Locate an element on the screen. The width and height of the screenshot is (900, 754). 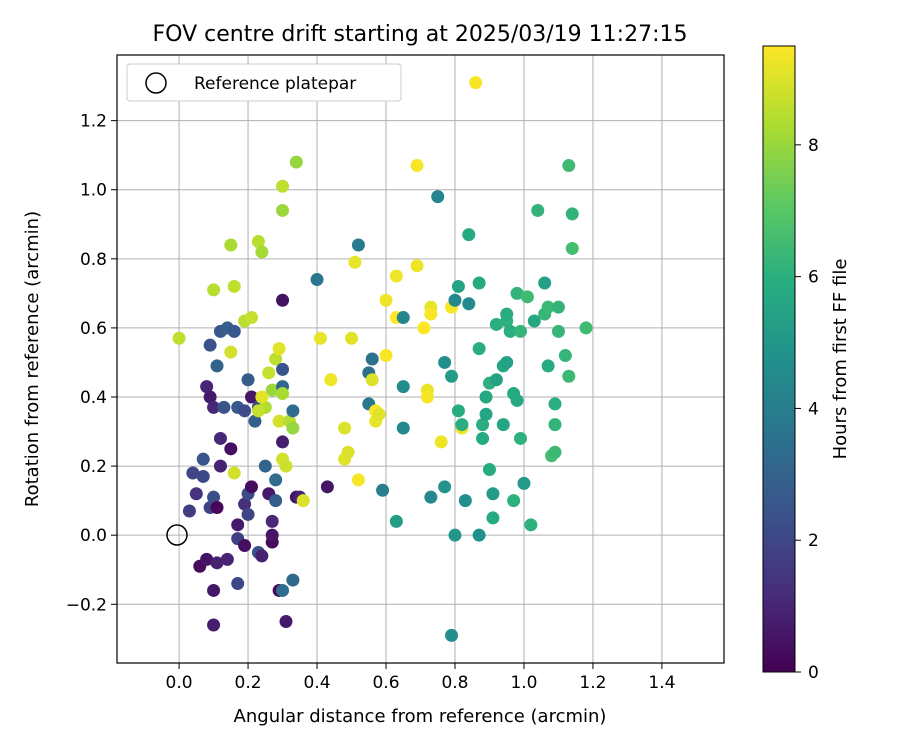
legend-box is located at coordinates (264, 82).